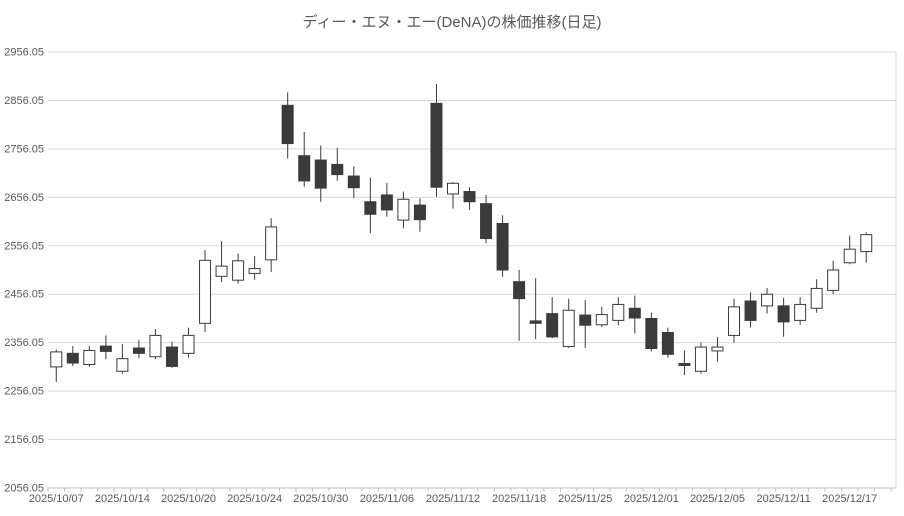  What do you see at coordinates (320, 499) in the screenshot?
I see `x-tick-label: 2025/10/30` at bounding box center [320, 499].